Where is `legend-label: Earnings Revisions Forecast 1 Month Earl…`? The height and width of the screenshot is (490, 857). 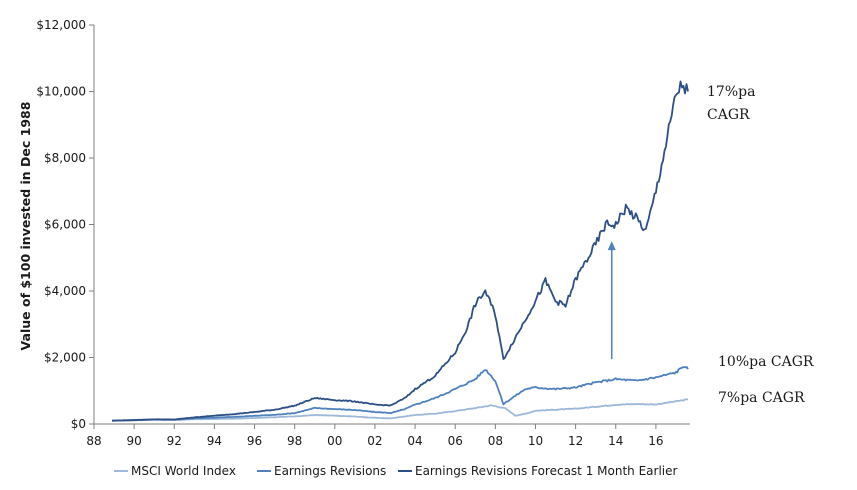 legend-label: Earnings Revisions Forecast 1 Month Earl… is located at coordinates (546, 471).